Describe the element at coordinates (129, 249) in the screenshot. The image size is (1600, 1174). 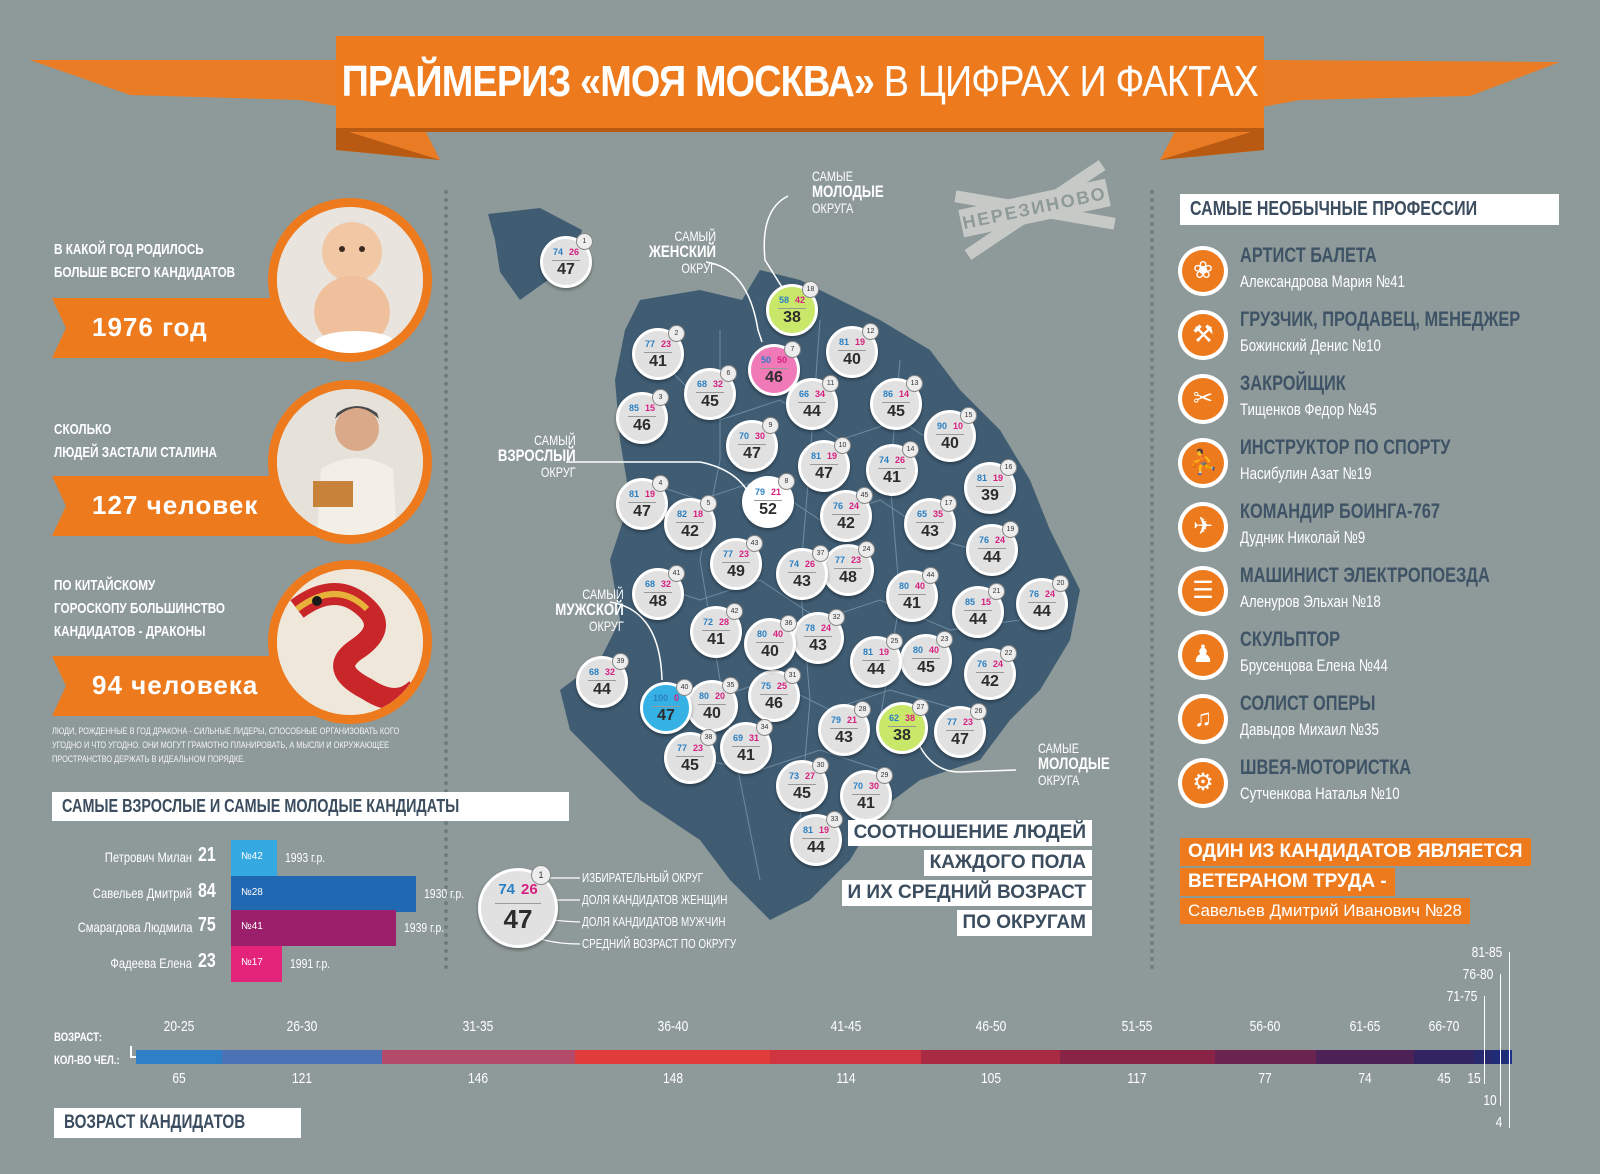
I see `fact-question-line: В КАКОЙ ГОД РОДИЛОСЬ` at that location.